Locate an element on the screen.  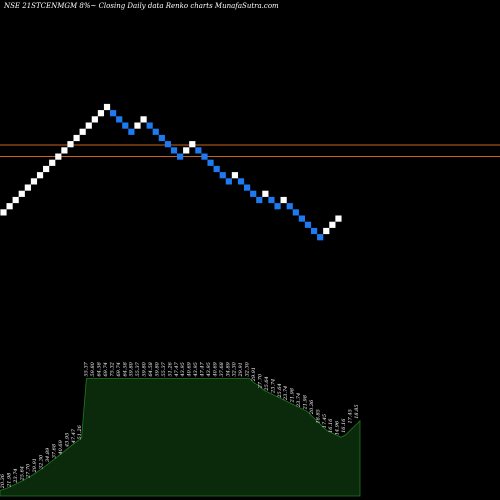
volume-label: 20.36 is located at coordinates (3, 481).